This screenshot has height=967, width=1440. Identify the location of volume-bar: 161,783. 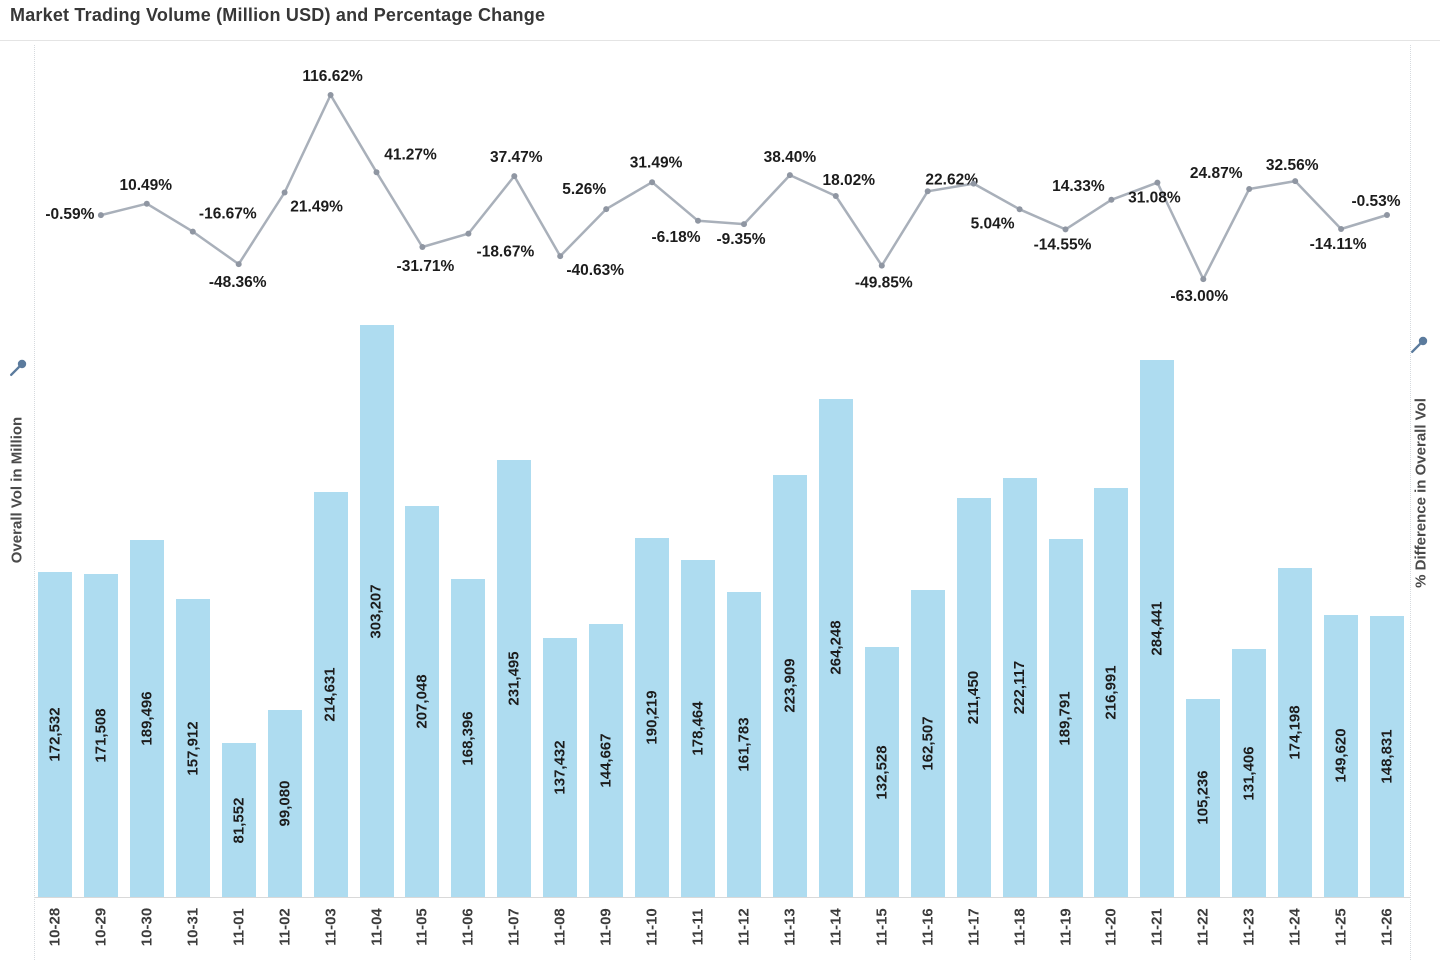
(744, 744).